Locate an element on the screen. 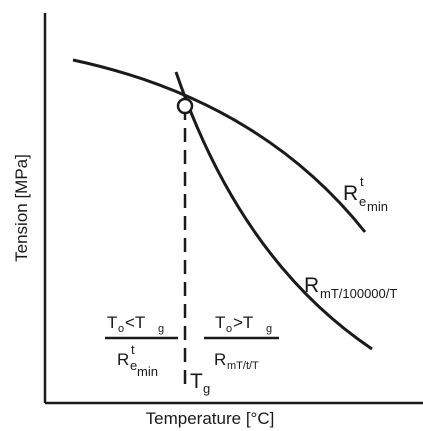  left-den-subsub: min is located at coordinates (147, 371).